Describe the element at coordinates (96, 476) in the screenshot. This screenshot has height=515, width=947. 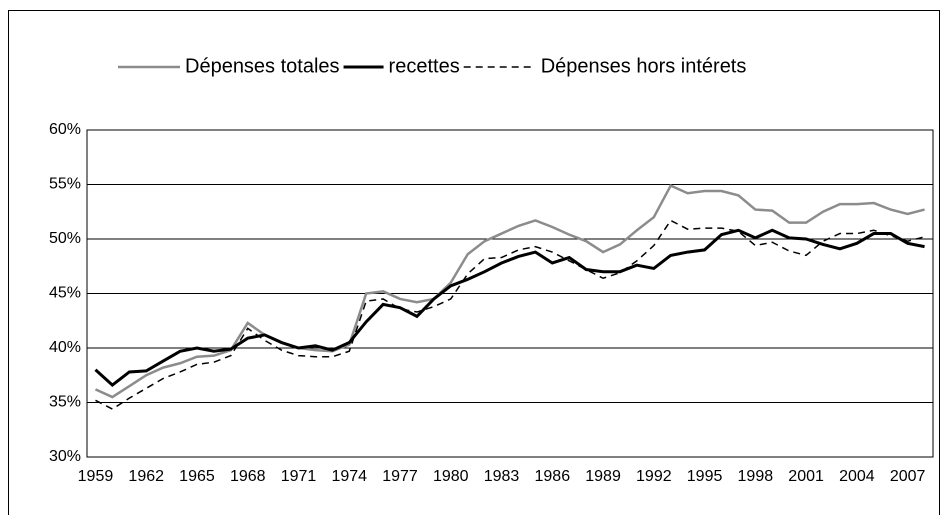
I see `x-tick-label: 1959` at that location.